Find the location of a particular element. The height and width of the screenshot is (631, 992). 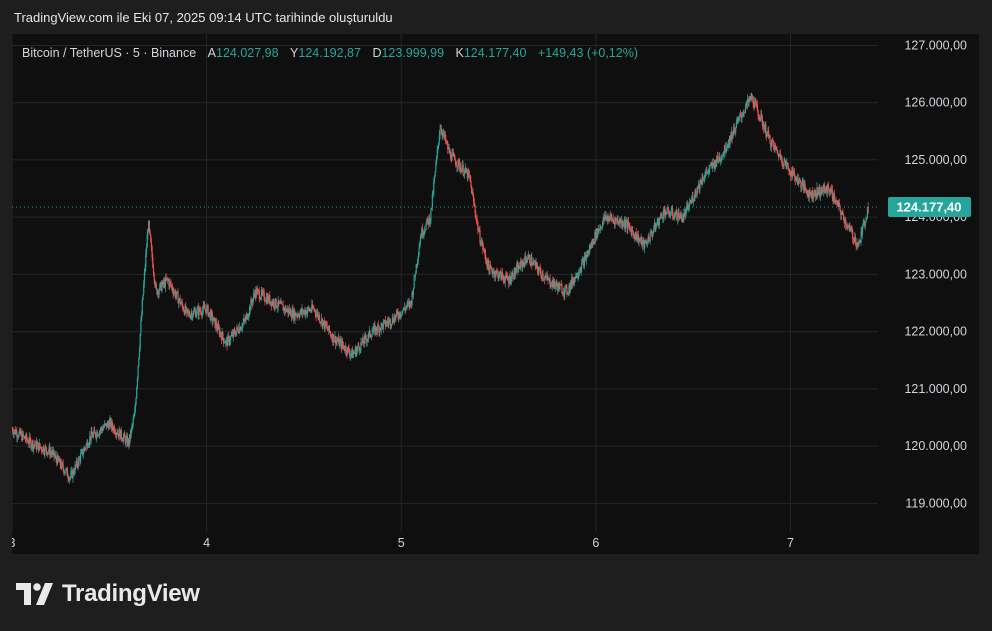

open-label: A is located at coordinates (211, 53).